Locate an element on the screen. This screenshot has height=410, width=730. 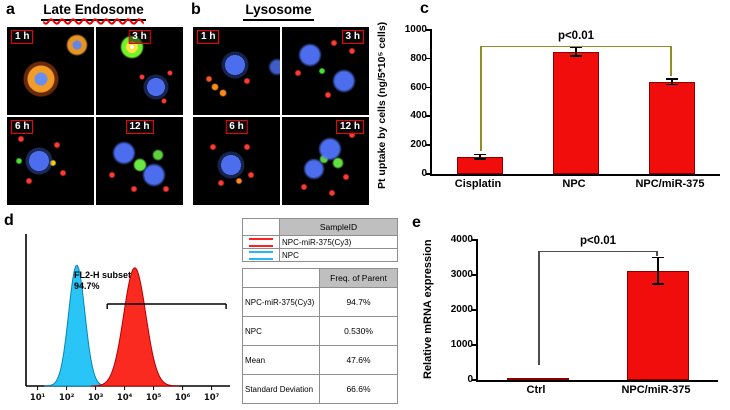
panel-d-label: d is located at coordinates (9, 220).